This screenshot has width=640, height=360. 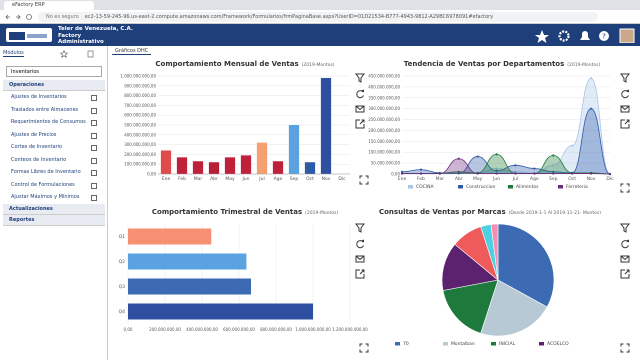 I want to click on menu-item: Cortes de Inventario, so click(x=54, y=147).